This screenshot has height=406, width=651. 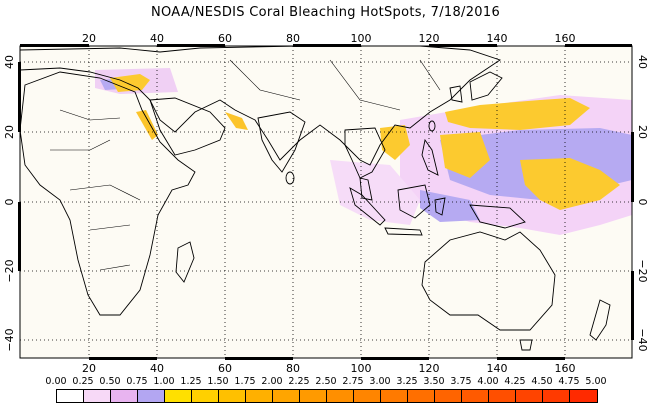 What do you see at coordinates (225, 368) in the screenshot?
I see `lon-bottom-60: 60` at bounding box center [225, 368].